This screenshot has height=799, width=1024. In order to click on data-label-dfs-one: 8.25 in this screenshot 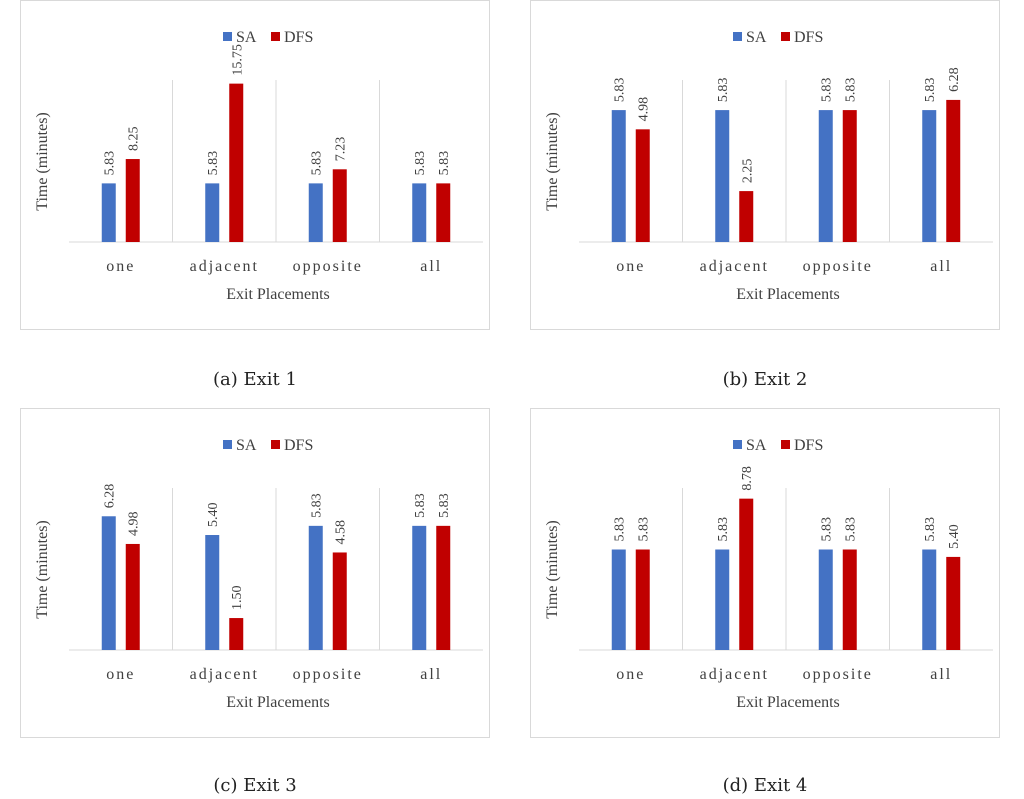, I will do `click(134, 139)`.